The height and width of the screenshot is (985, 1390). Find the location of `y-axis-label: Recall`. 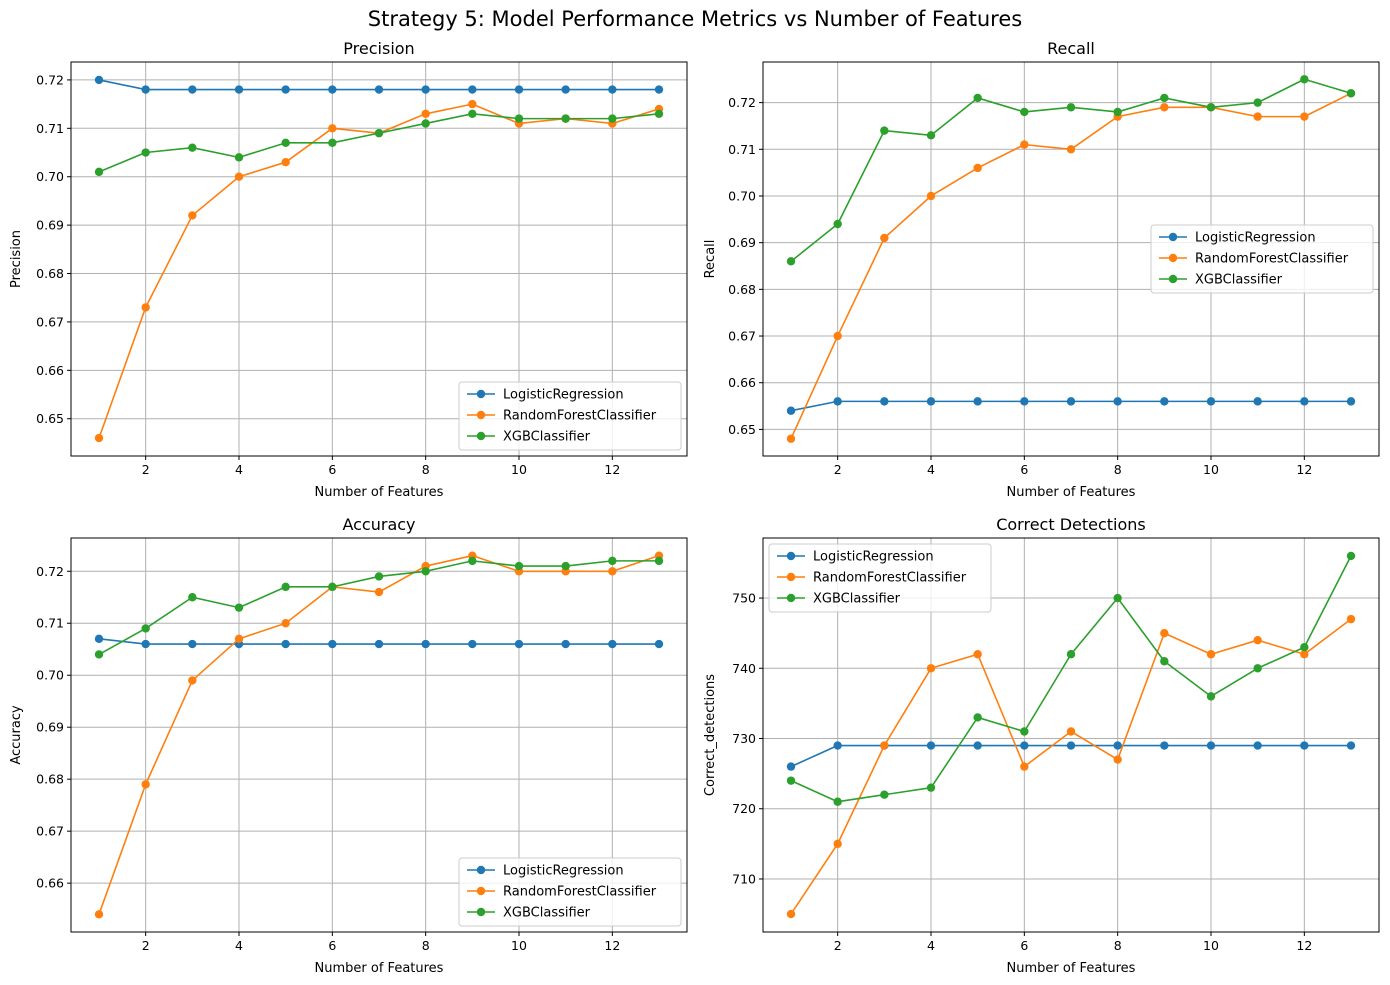

y-axis-label: Recall is located at coordinates (710, 259).